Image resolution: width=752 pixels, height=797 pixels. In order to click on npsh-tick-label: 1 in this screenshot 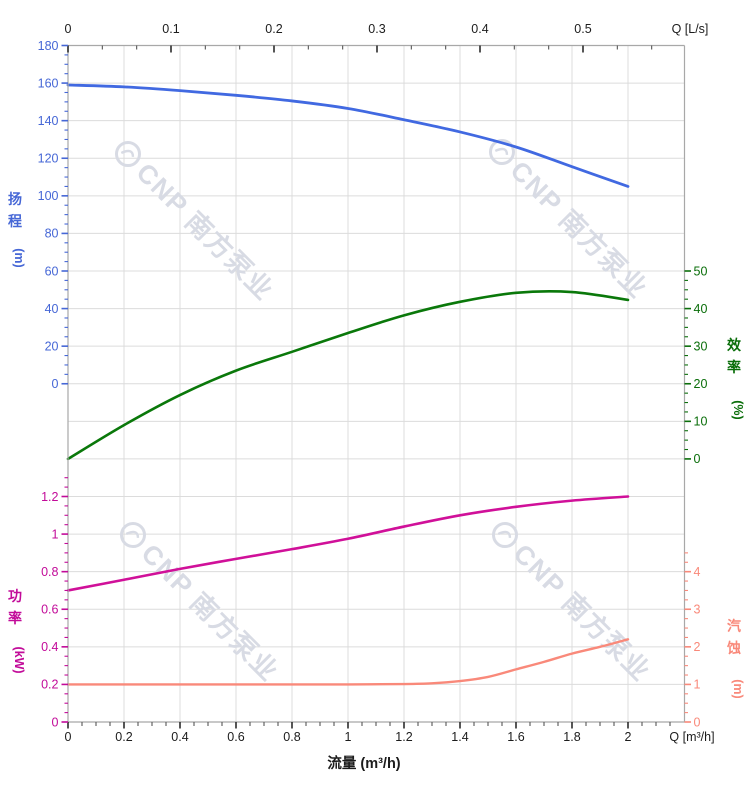, I will do `click(697, 685)`.